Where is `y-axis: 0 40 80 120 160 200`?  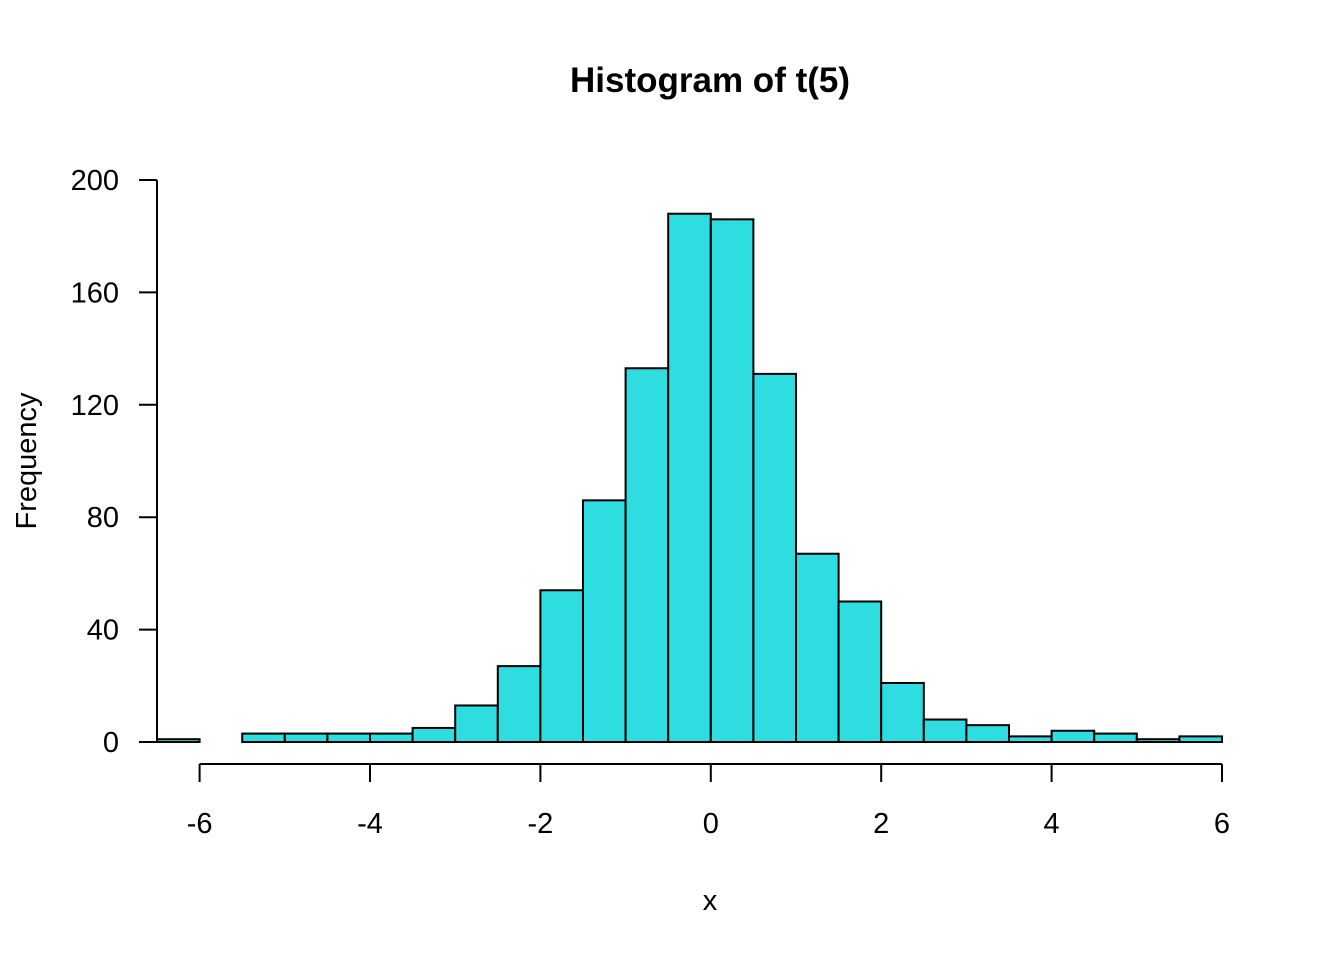 y-axis: 0 40 80 120 160 200 is located at coordinates (114, 462).